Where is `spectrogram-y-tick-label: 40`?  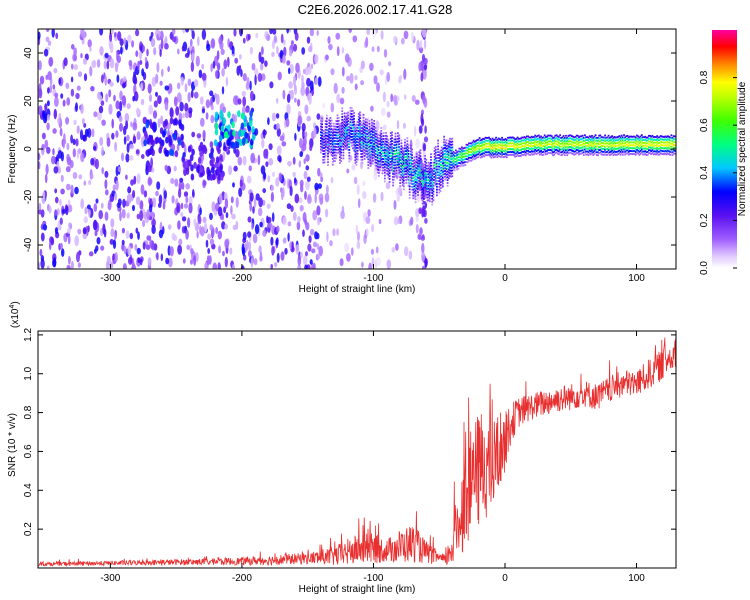 spectrogram-y-tick-label: 40 is located at coordinates (28, 53).